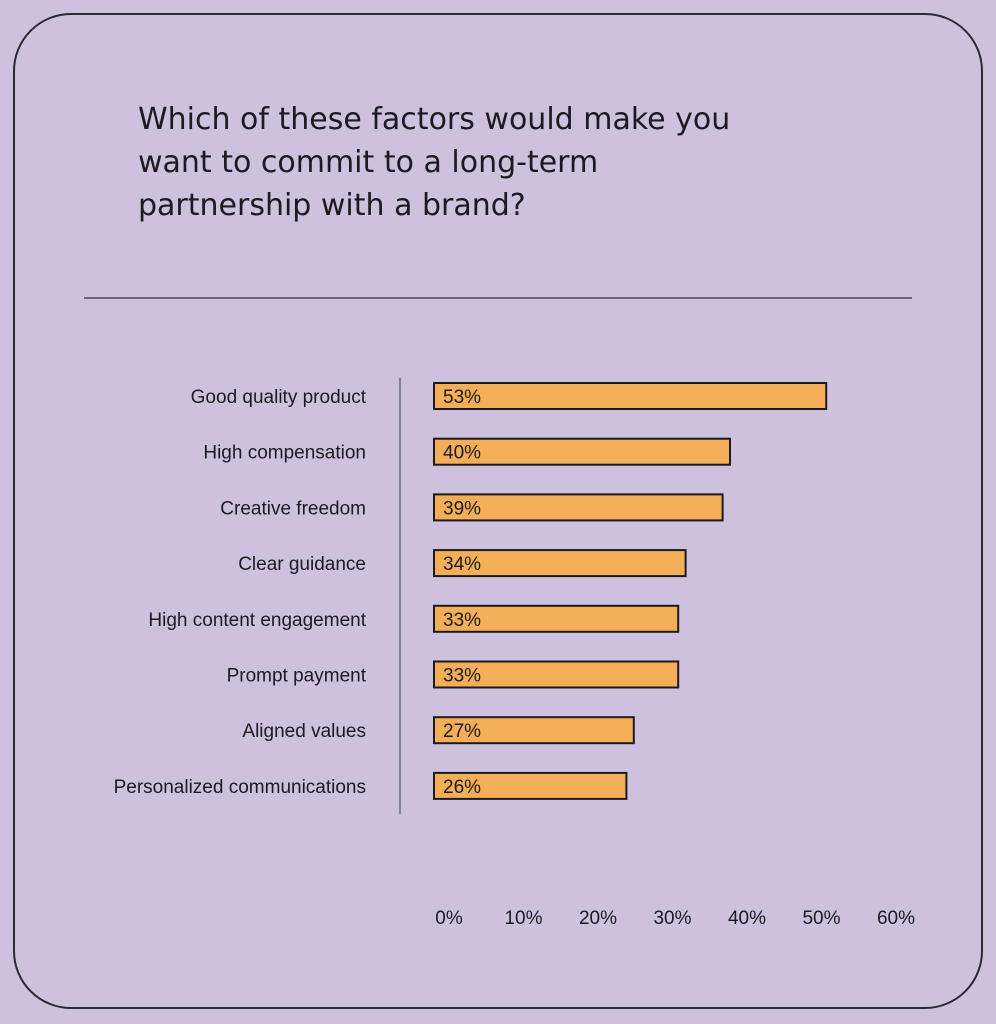 The image size is (996, 1024). I want to click on bar-value-label: 34%, so click(462, 564).